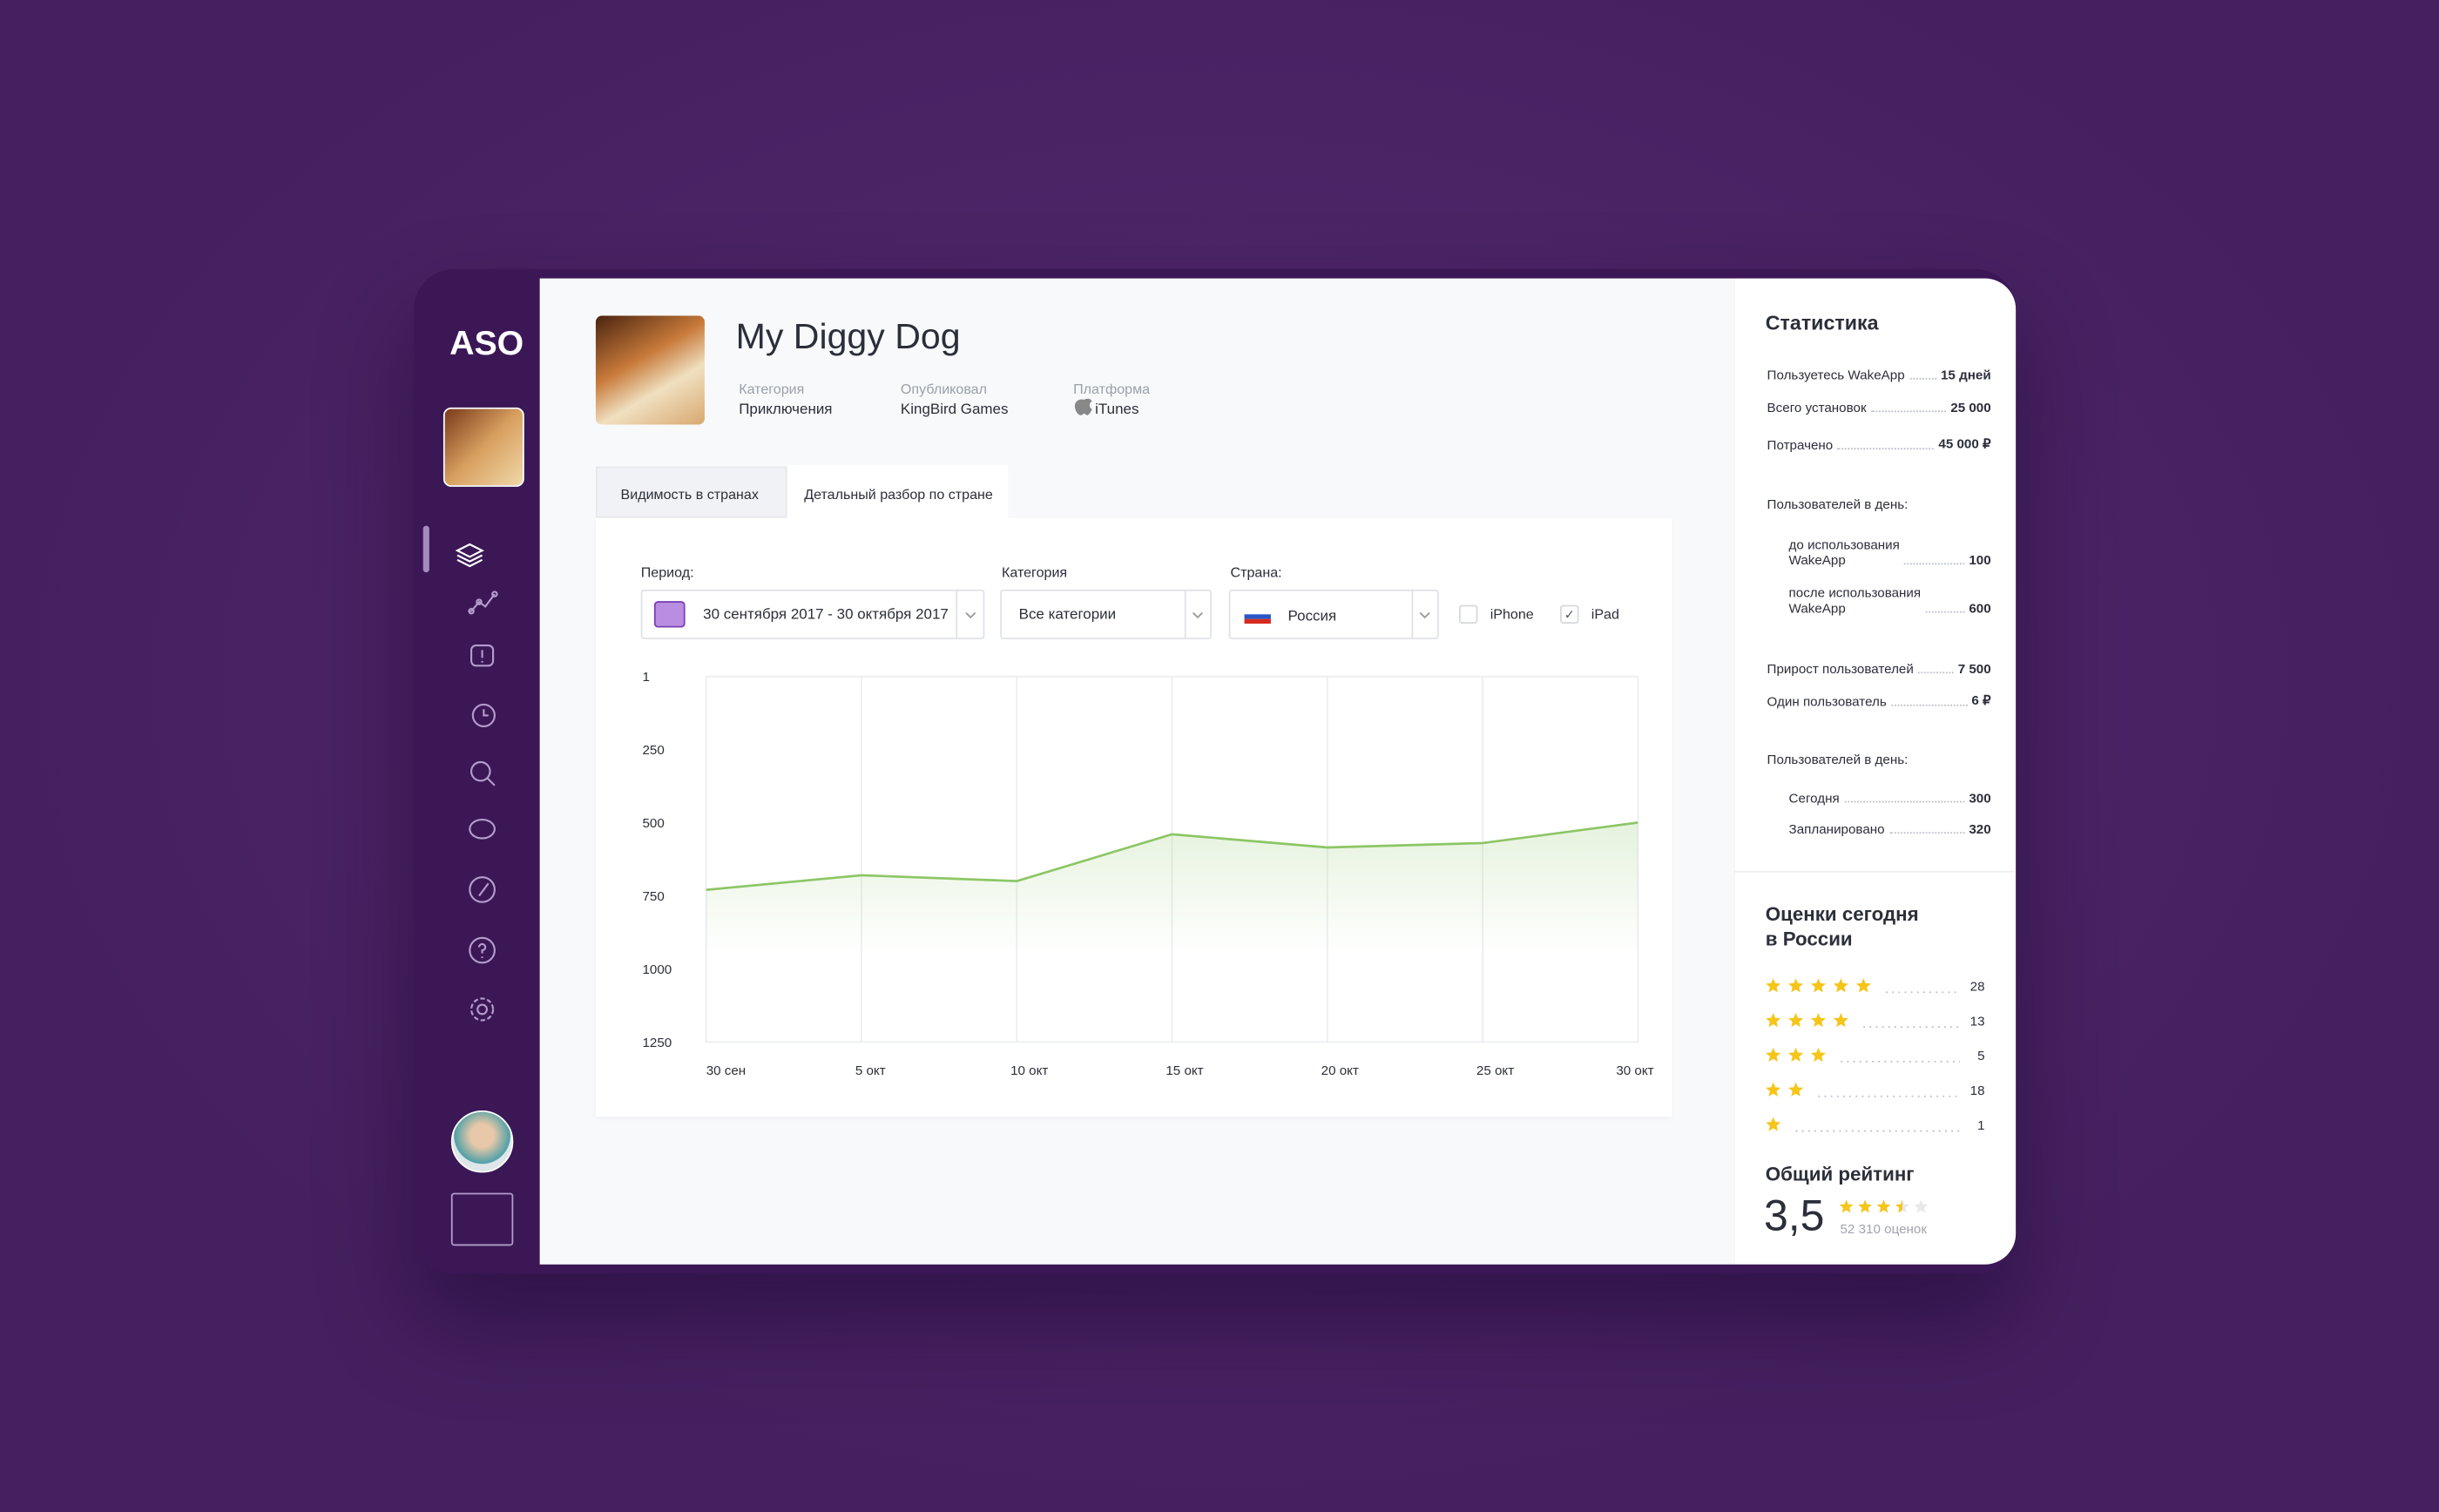 This screenshot has width=2439, height=1512. What do you see at coordinates (691, 492) in the screenshot?
I see `tab` at bounding box center [691, 492].